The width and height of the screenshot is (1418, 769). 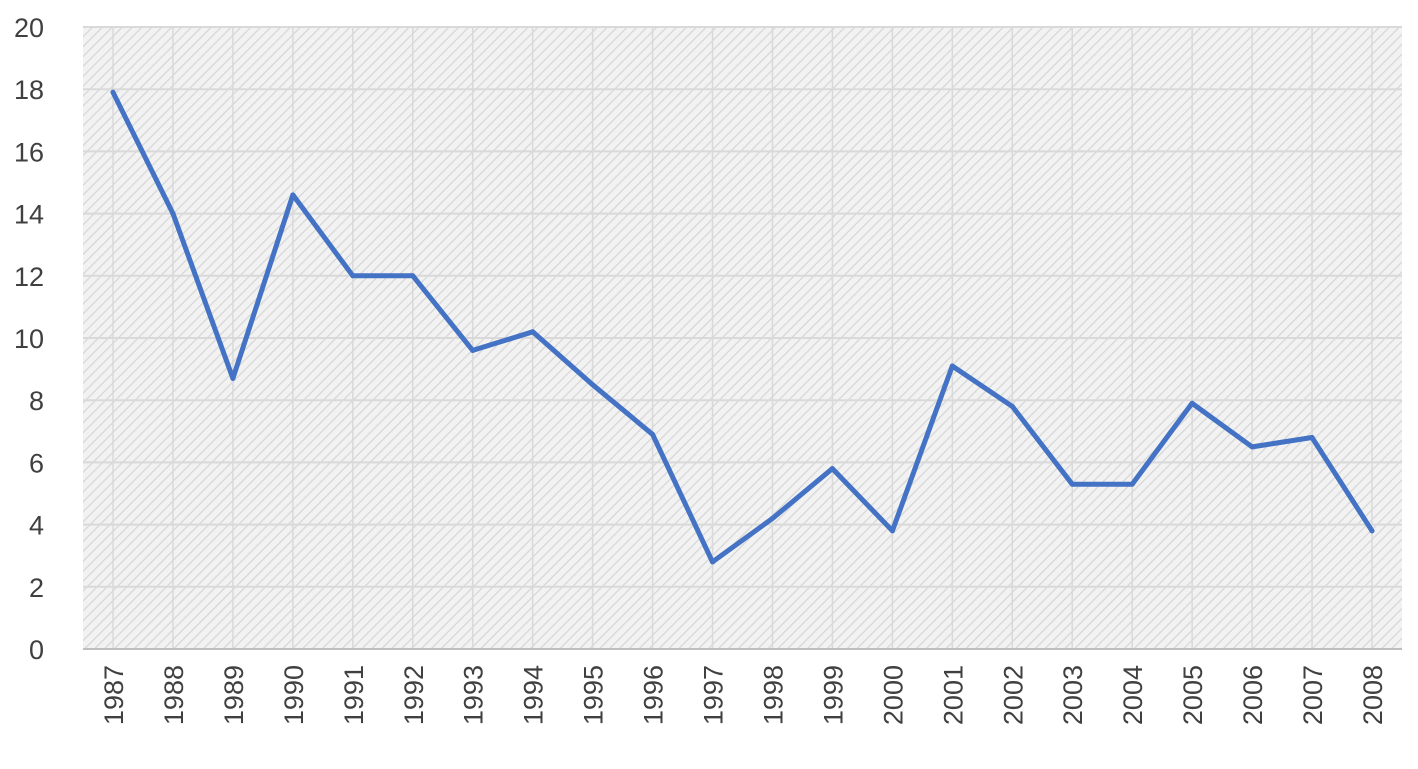 What do you see at coordinates (1373, 695) in the screenshot?
I see `x-tick-label: 2008` at bounding box center [1373, 695].